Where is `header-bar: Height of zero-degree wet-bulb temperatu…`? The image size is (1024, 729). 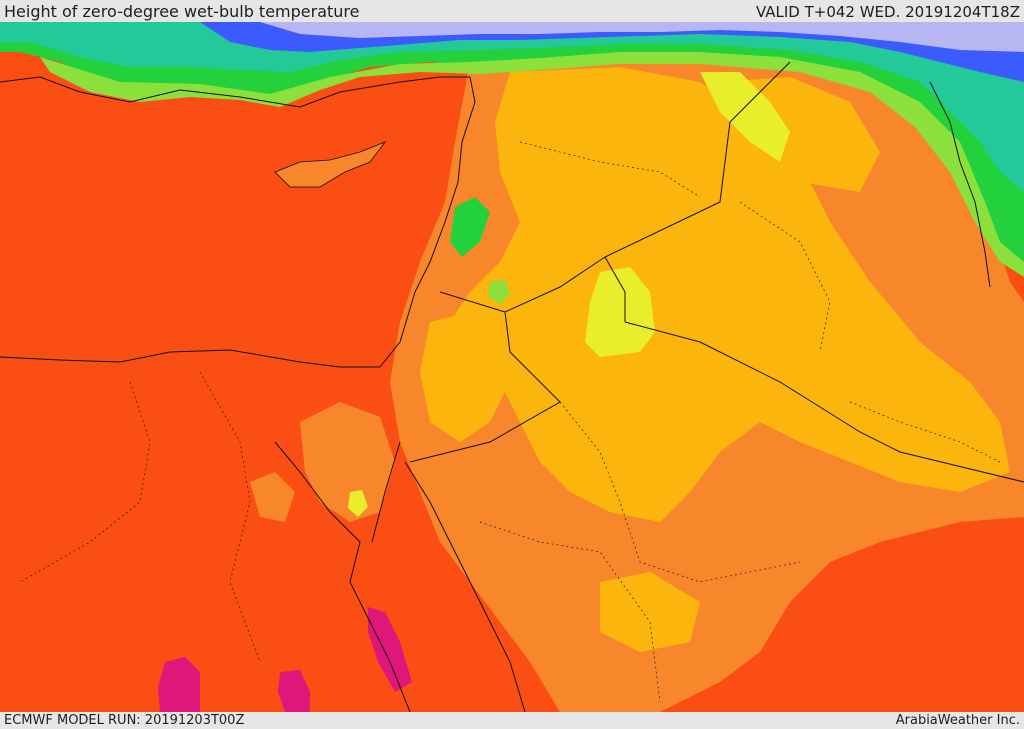
header-bar: Height of zero-degree wet-bulb temperatu… is located at coordinates (512, 11).